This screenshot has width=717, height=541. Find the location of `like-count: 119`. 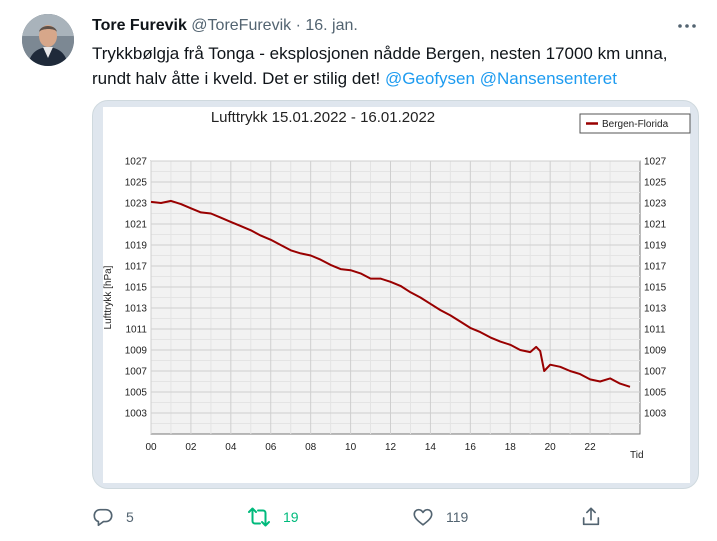

like-count: 119 is located at coordinates (457, 517).